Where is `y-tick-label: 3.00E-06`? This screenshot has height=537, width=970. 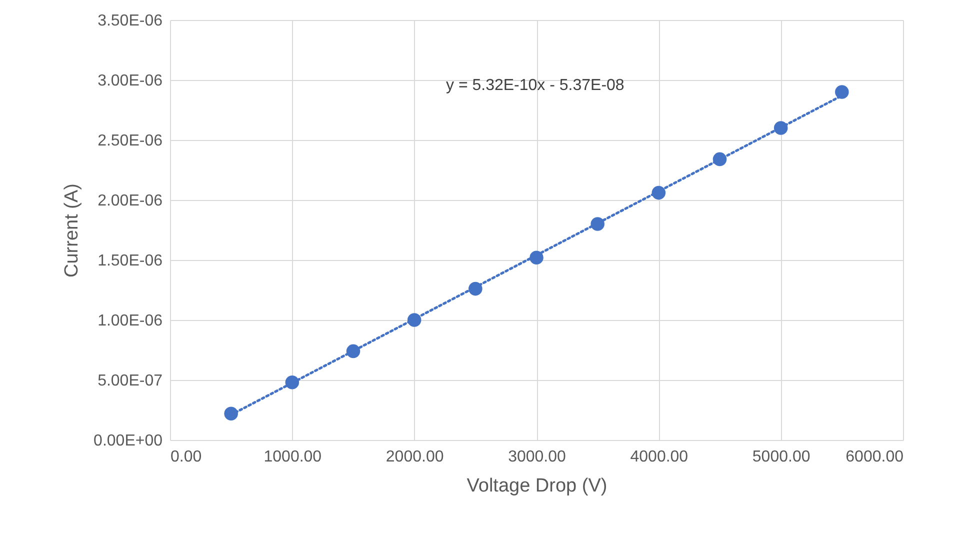
y-tick-label: 3.00E-06 is located at coordinates (130, 81).